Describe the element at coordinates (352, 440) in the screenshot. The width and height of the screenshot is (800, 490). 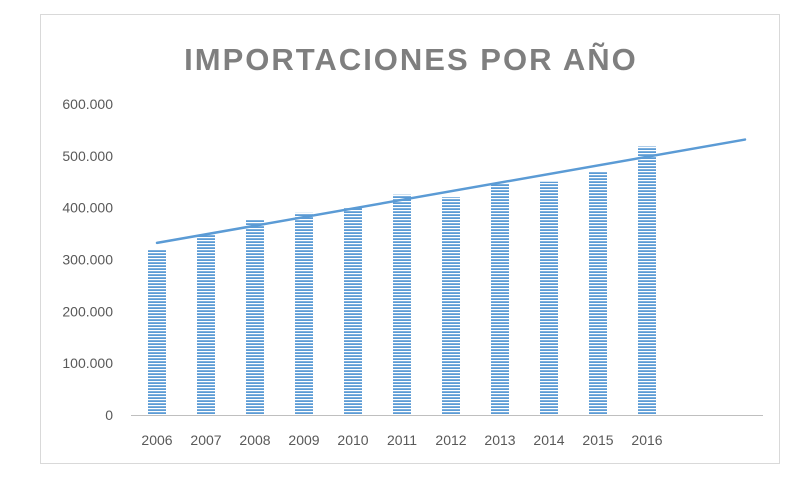
I see `x-tick-label: 2010` at that location.